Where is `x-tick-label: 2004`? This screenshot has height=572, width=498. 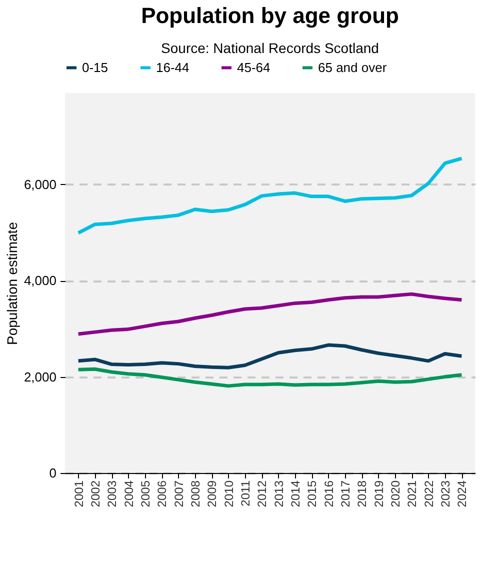 x-tick-label: 2004 is located at coordinates (129, 494).